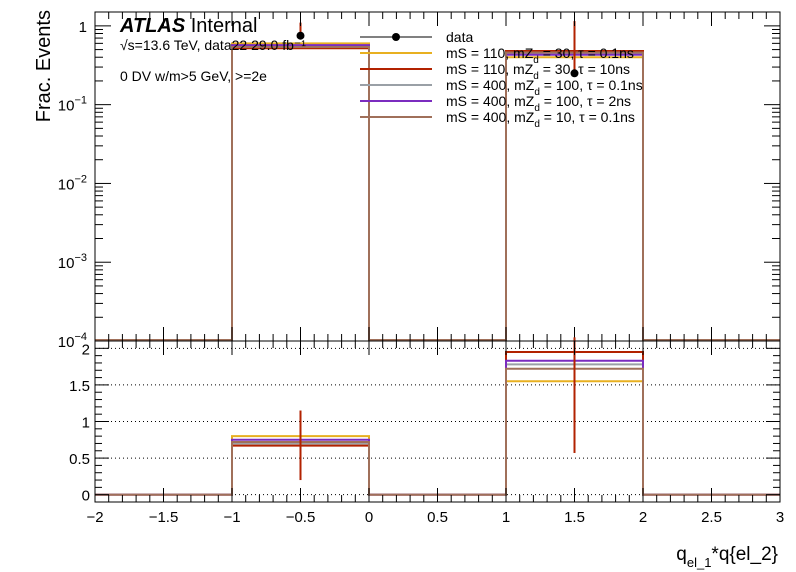 The image size is (796, 572). I want to click on legend-label-1: mS = 110, mZd = 30, τ = 0.1ns, so click(540, 55).